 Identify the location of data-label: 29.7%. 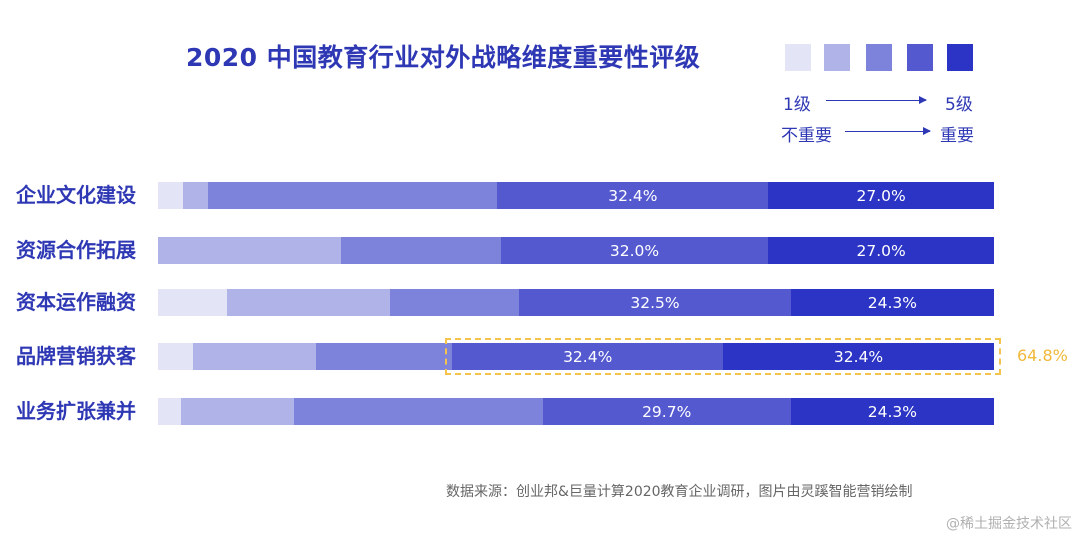
(667, 412).